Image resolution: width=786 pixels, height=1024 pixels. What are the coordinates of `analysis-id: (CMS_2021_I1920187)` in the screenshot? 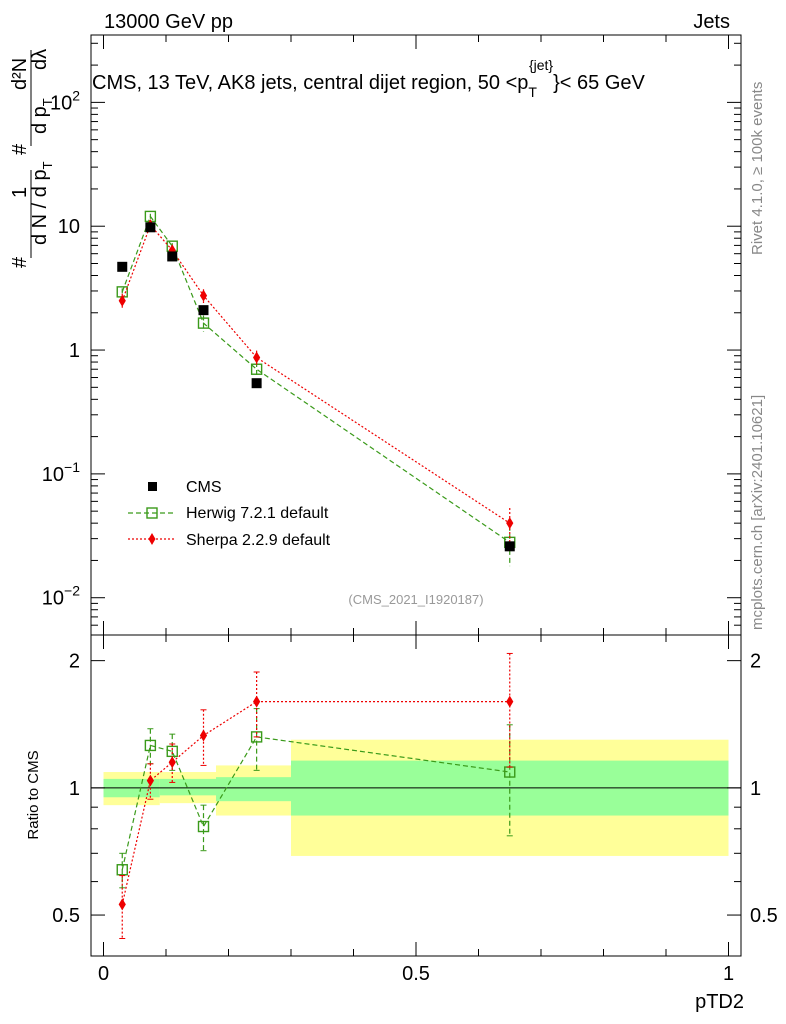 It's located at (415, 599).